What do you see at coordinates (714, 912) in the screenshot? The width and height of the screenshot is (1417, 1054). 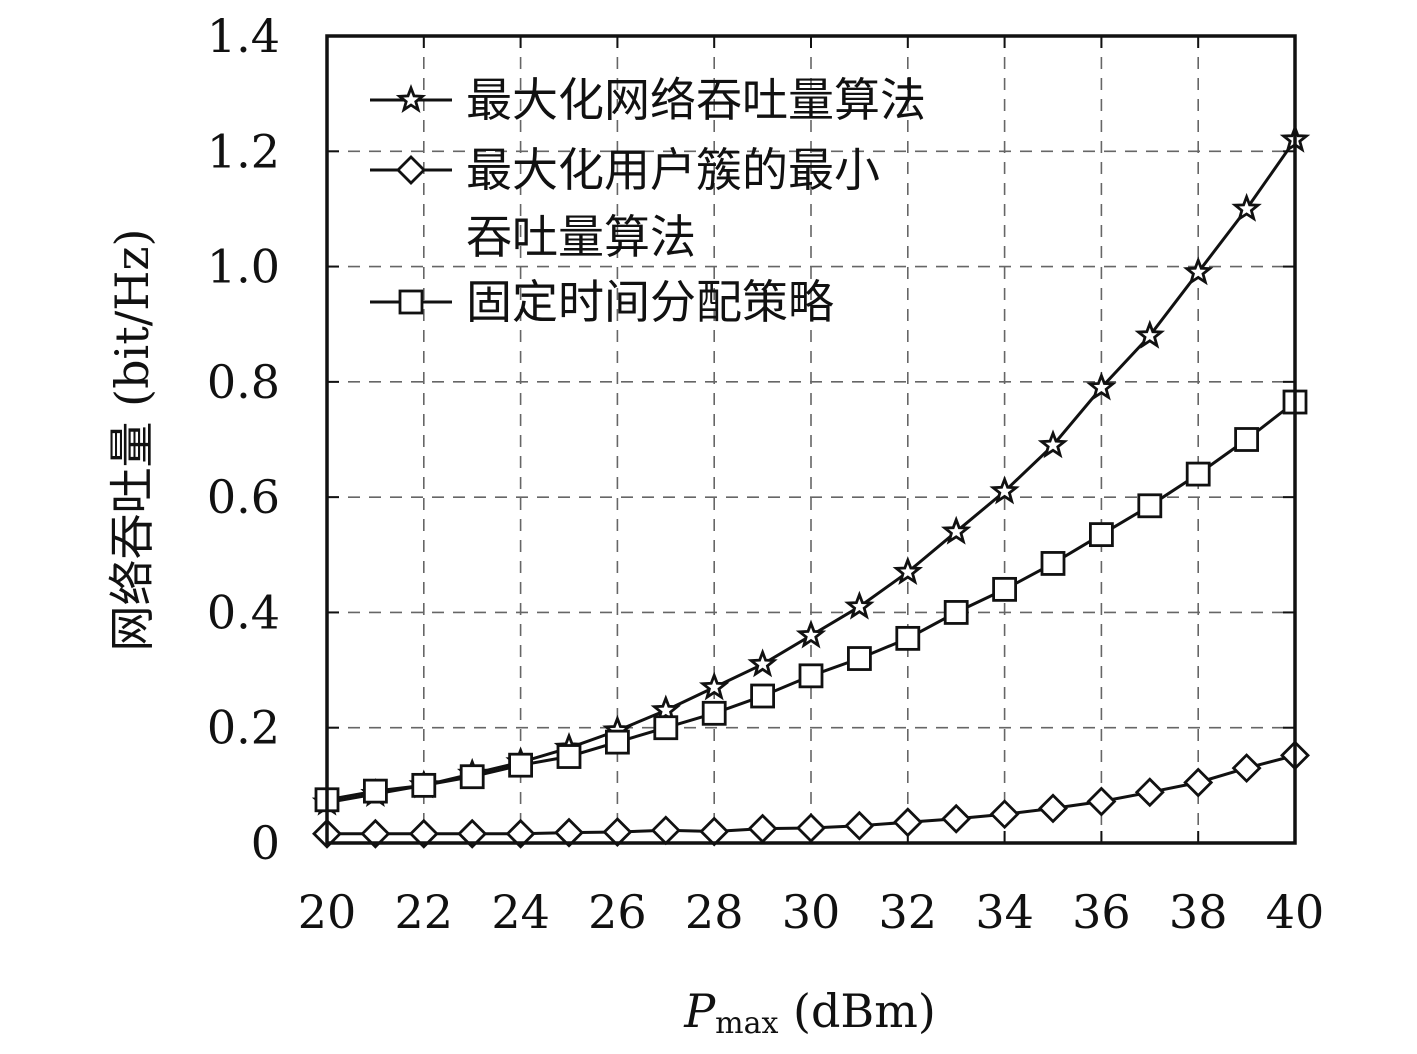 I see `x-tick-label: 28` at bounding box center [714, 912].